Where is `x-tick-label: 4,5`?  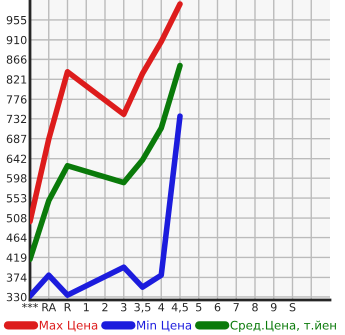
x-tick-label: 4,5 is located at coordinates (180, 308).